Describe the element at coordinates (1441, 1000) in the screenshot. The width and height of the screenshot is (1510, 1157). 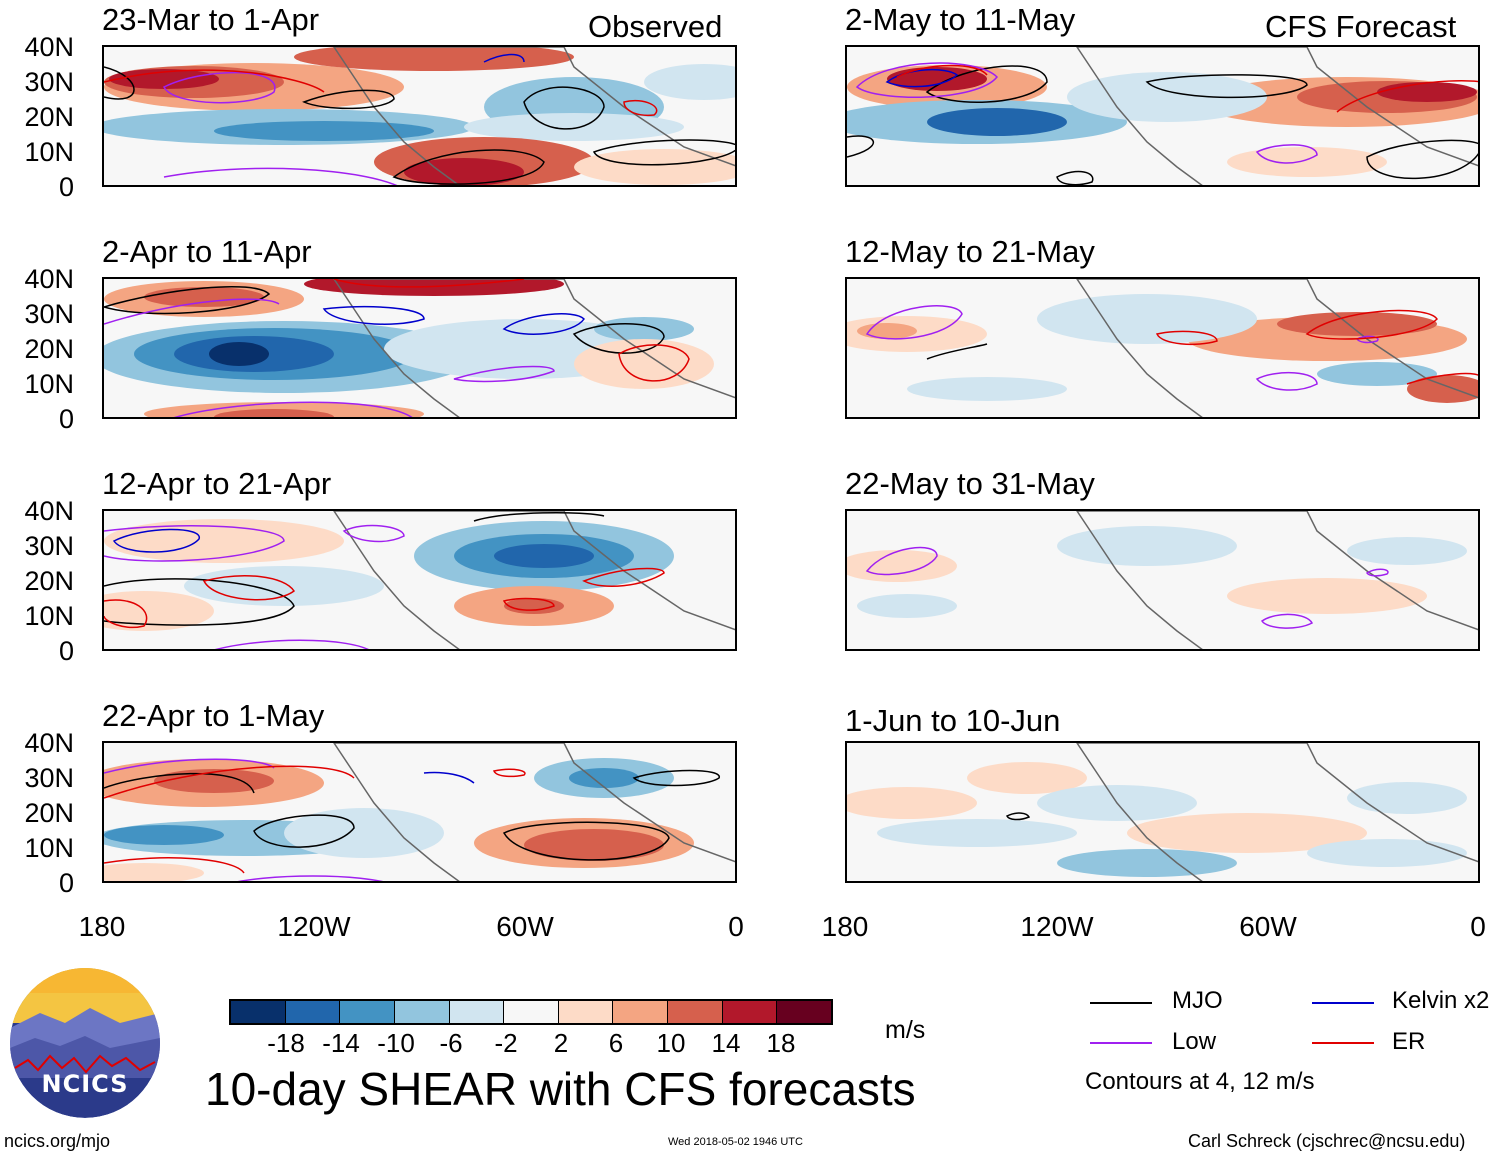
I see `legend-label-kelvin: Kelvin x2` at that location.